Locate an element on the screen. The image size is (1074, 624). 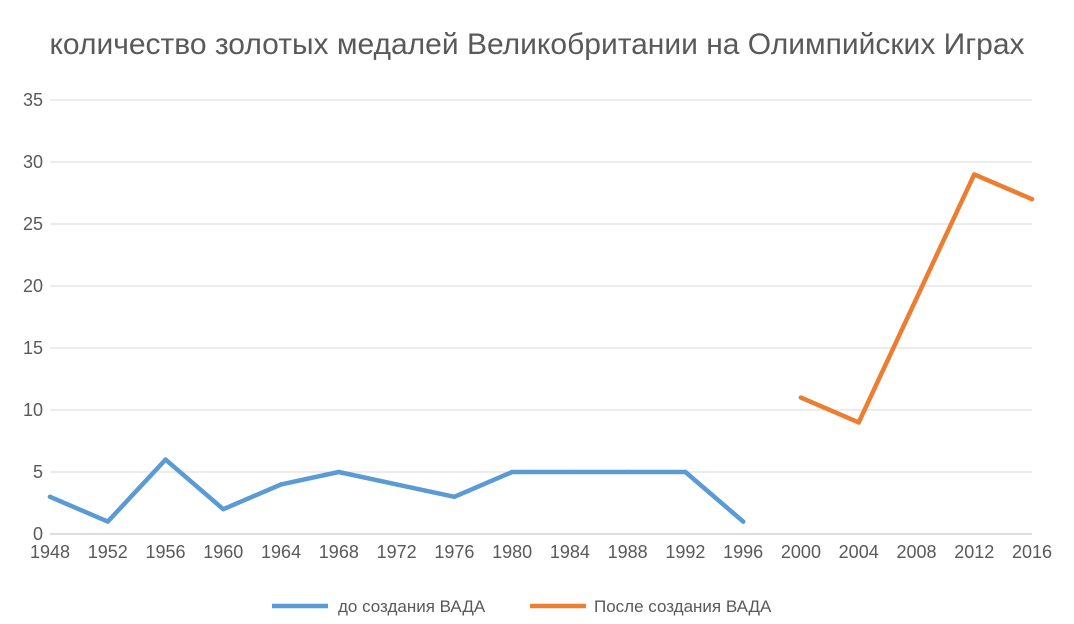
y-tick-label: 5 is located at coordinates (38, 472).